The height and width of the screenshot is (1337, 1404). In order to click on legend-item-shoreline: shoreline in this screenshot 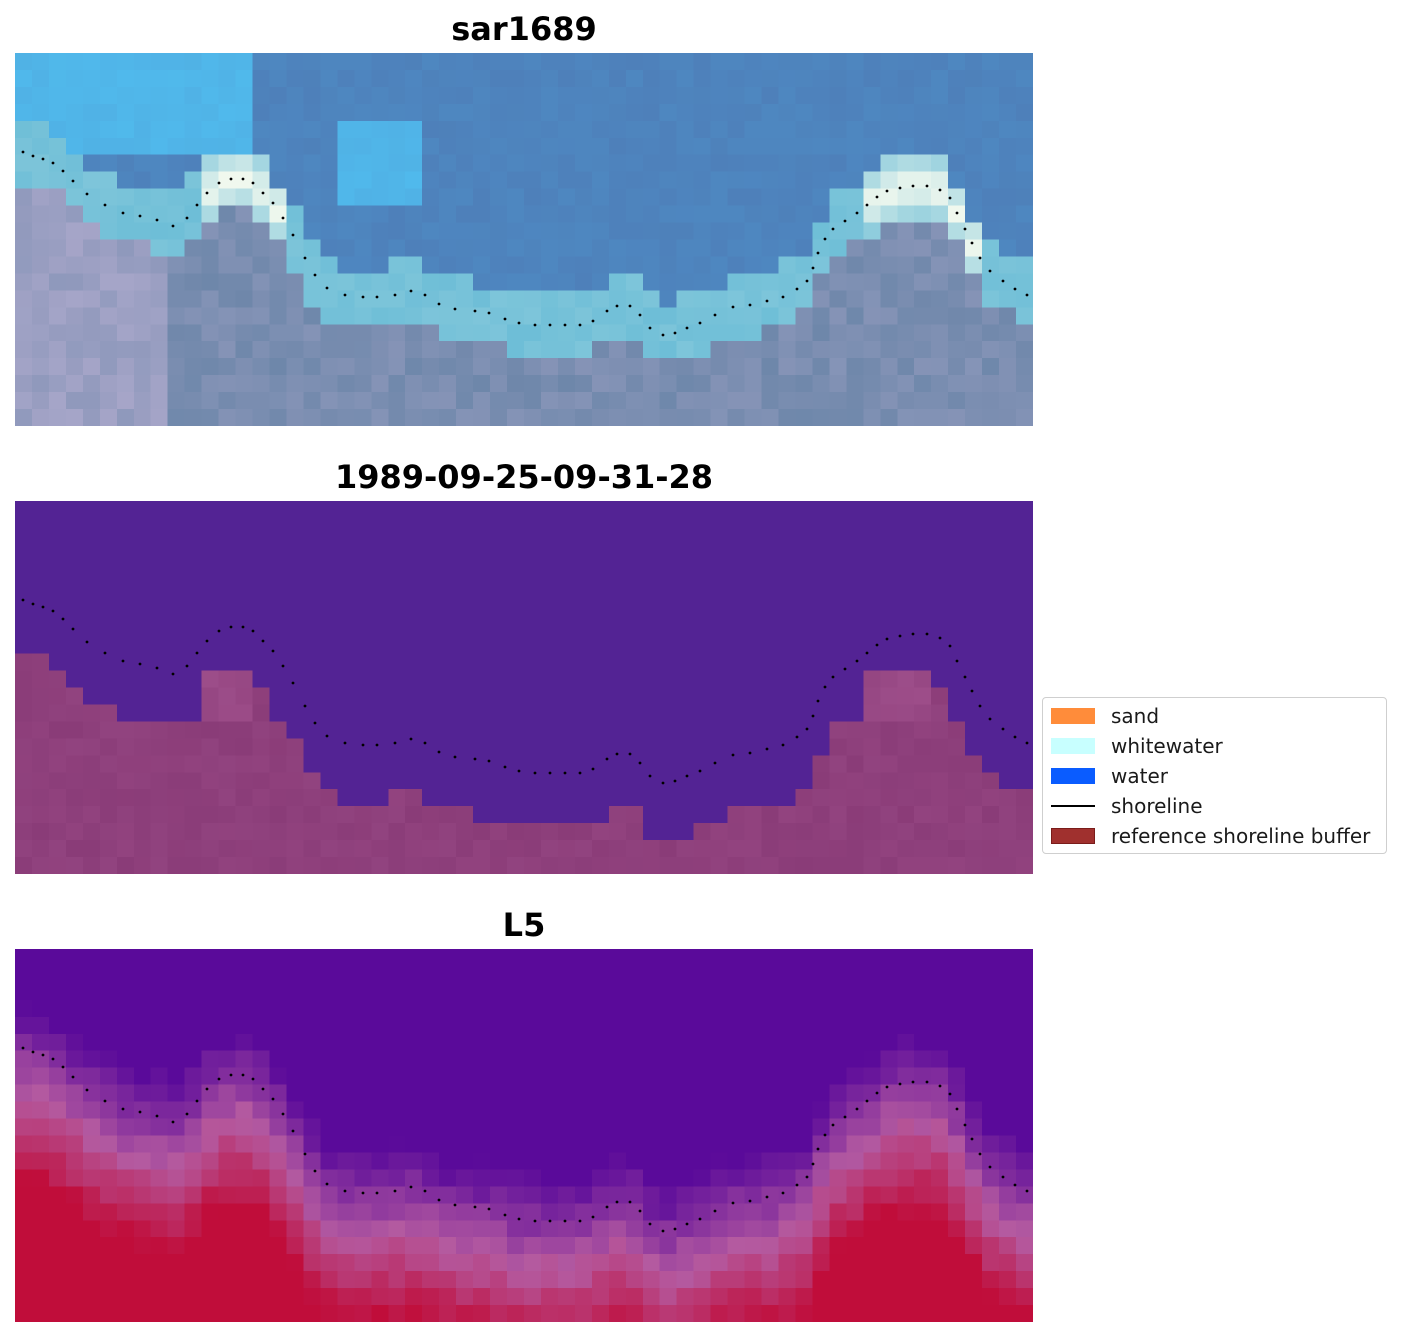, I will do `click(1127, 806)`.